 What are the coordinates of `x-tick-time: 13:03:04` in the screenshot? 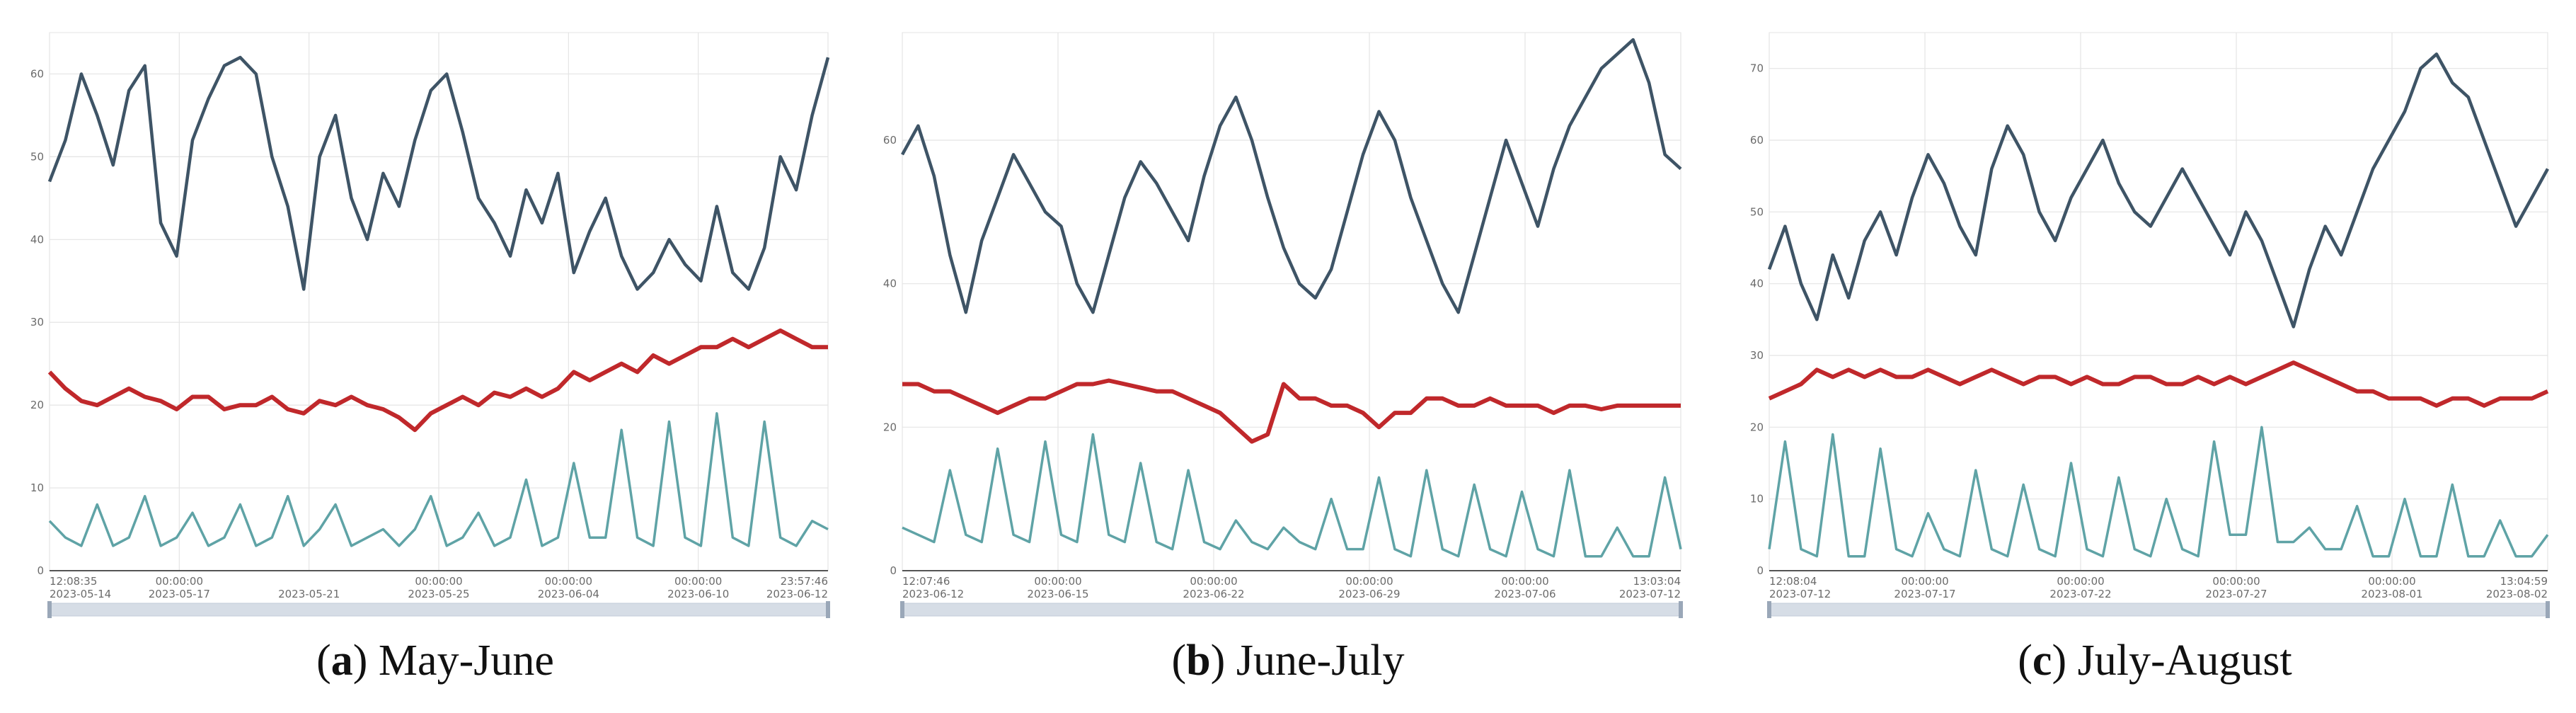 It's located at (1657, 581).